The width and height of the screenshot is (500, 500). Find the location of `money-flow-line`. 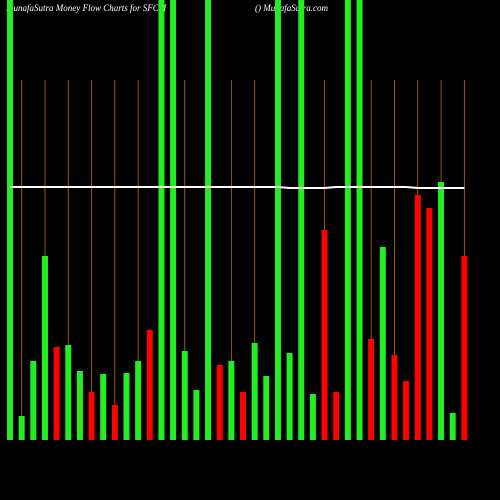

money-flow-line is located at coordinates (237, 187).